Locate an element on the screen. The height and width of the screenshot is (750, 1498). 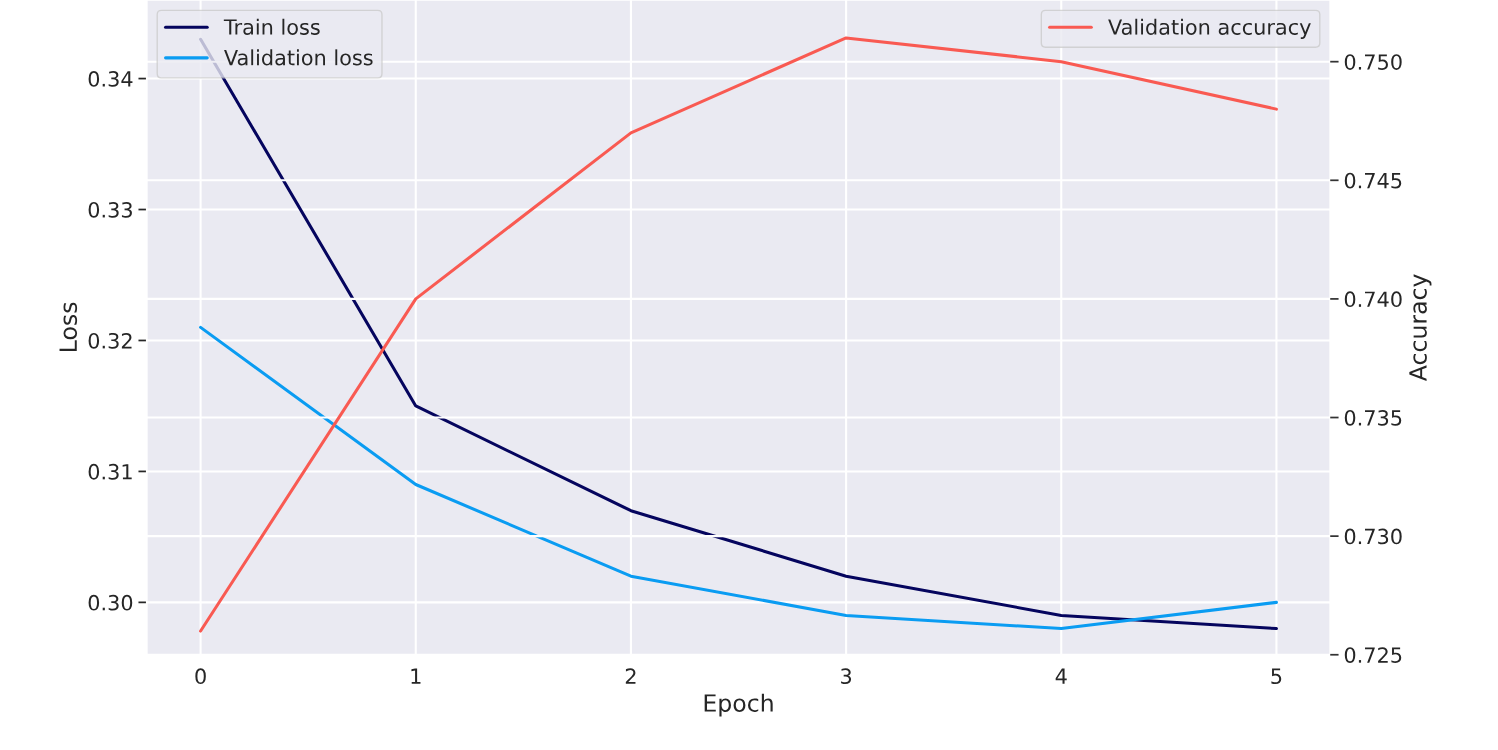
y2-tick-label: 0.750 is located at coordinates (1373, 62).